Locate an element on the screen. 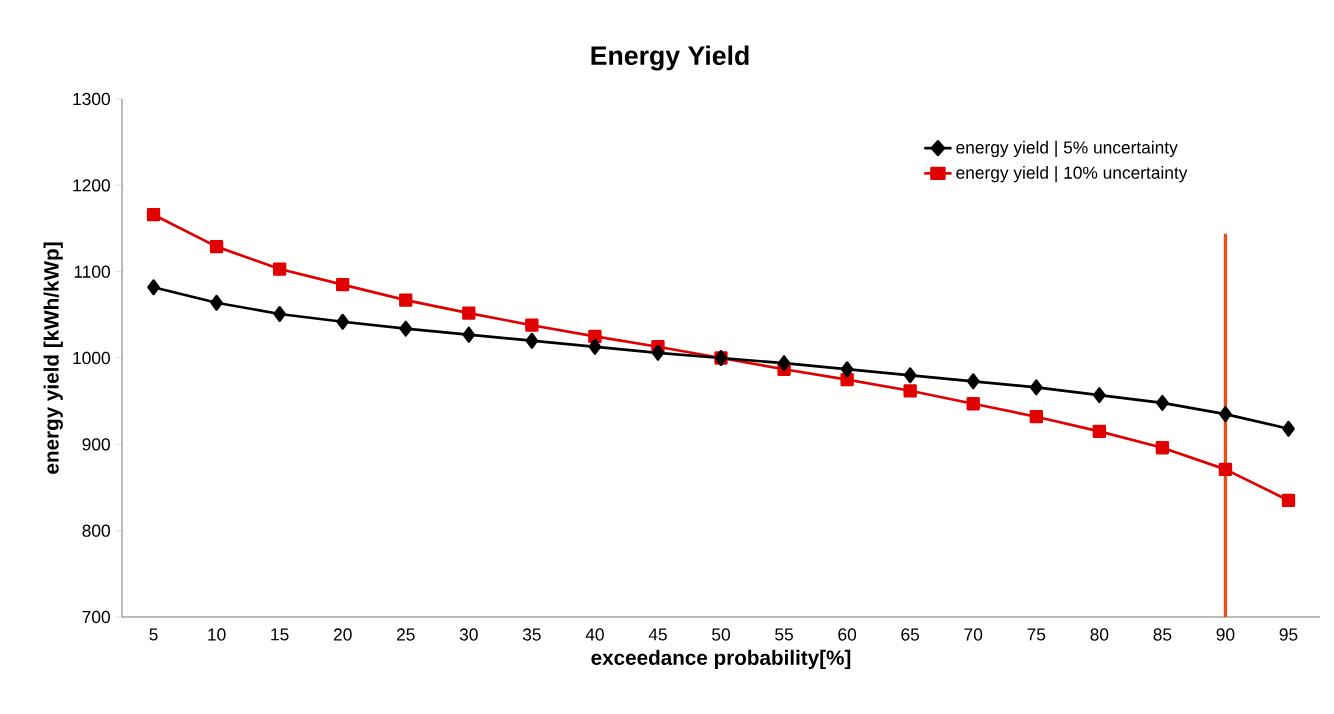 The width and height of the screenshot is (1334, 714). y-tick-label: 900 is located at coordinates (96, 444).